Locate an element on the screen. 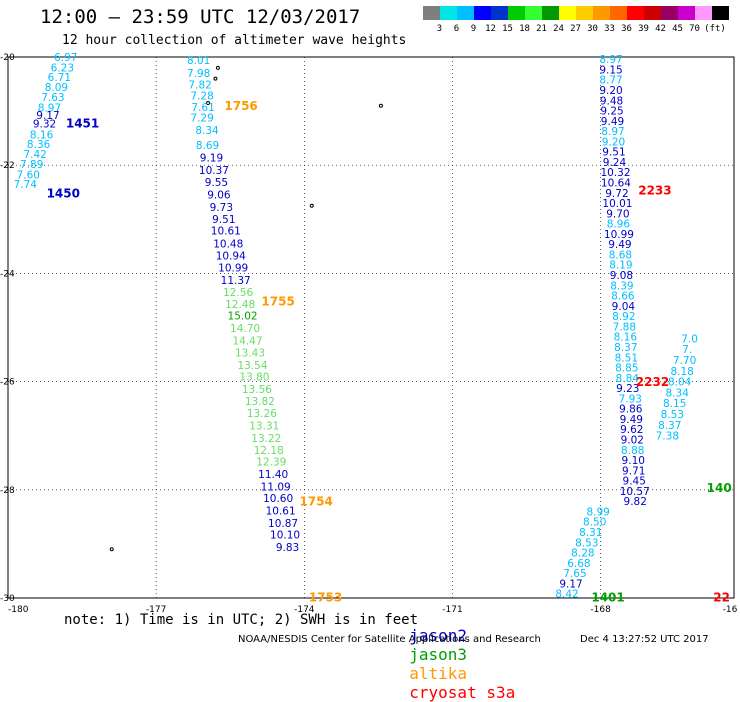  wave-height-value: 8.39 is located at coordinates (621, 286).